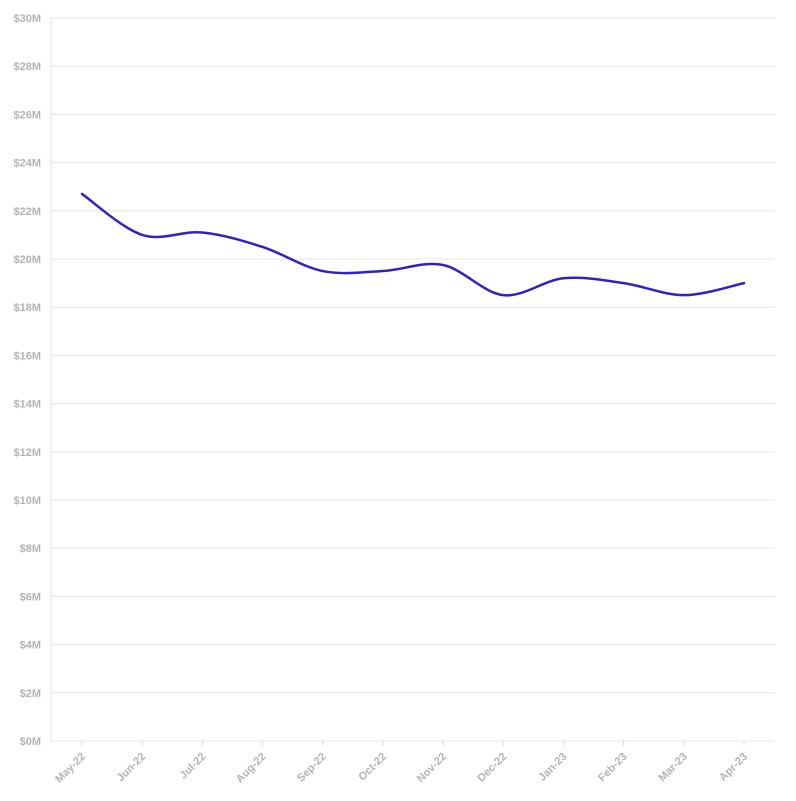 This screenshot has height=801, width=796. I want to click on y-tick-label: $14M, so click(27, 405).